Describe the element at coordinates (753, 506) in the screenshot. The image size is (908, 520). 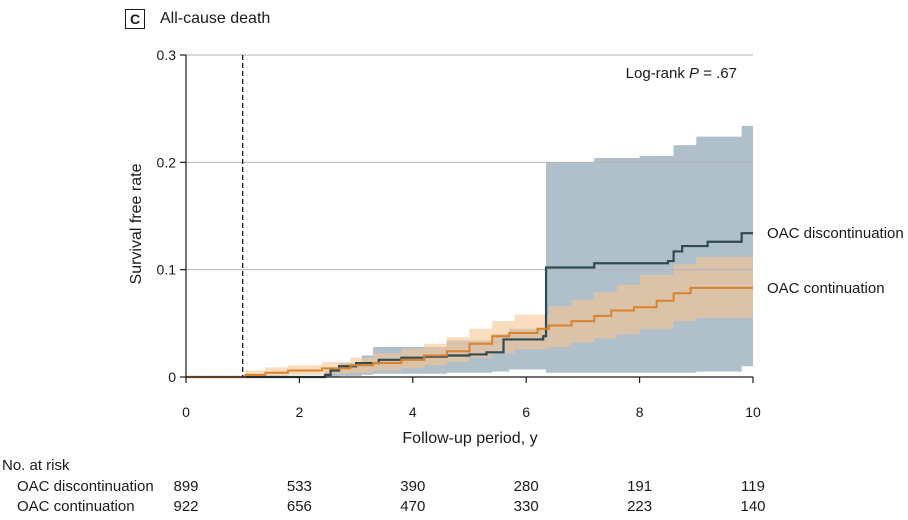
I see `risk-count: 140` at that location.